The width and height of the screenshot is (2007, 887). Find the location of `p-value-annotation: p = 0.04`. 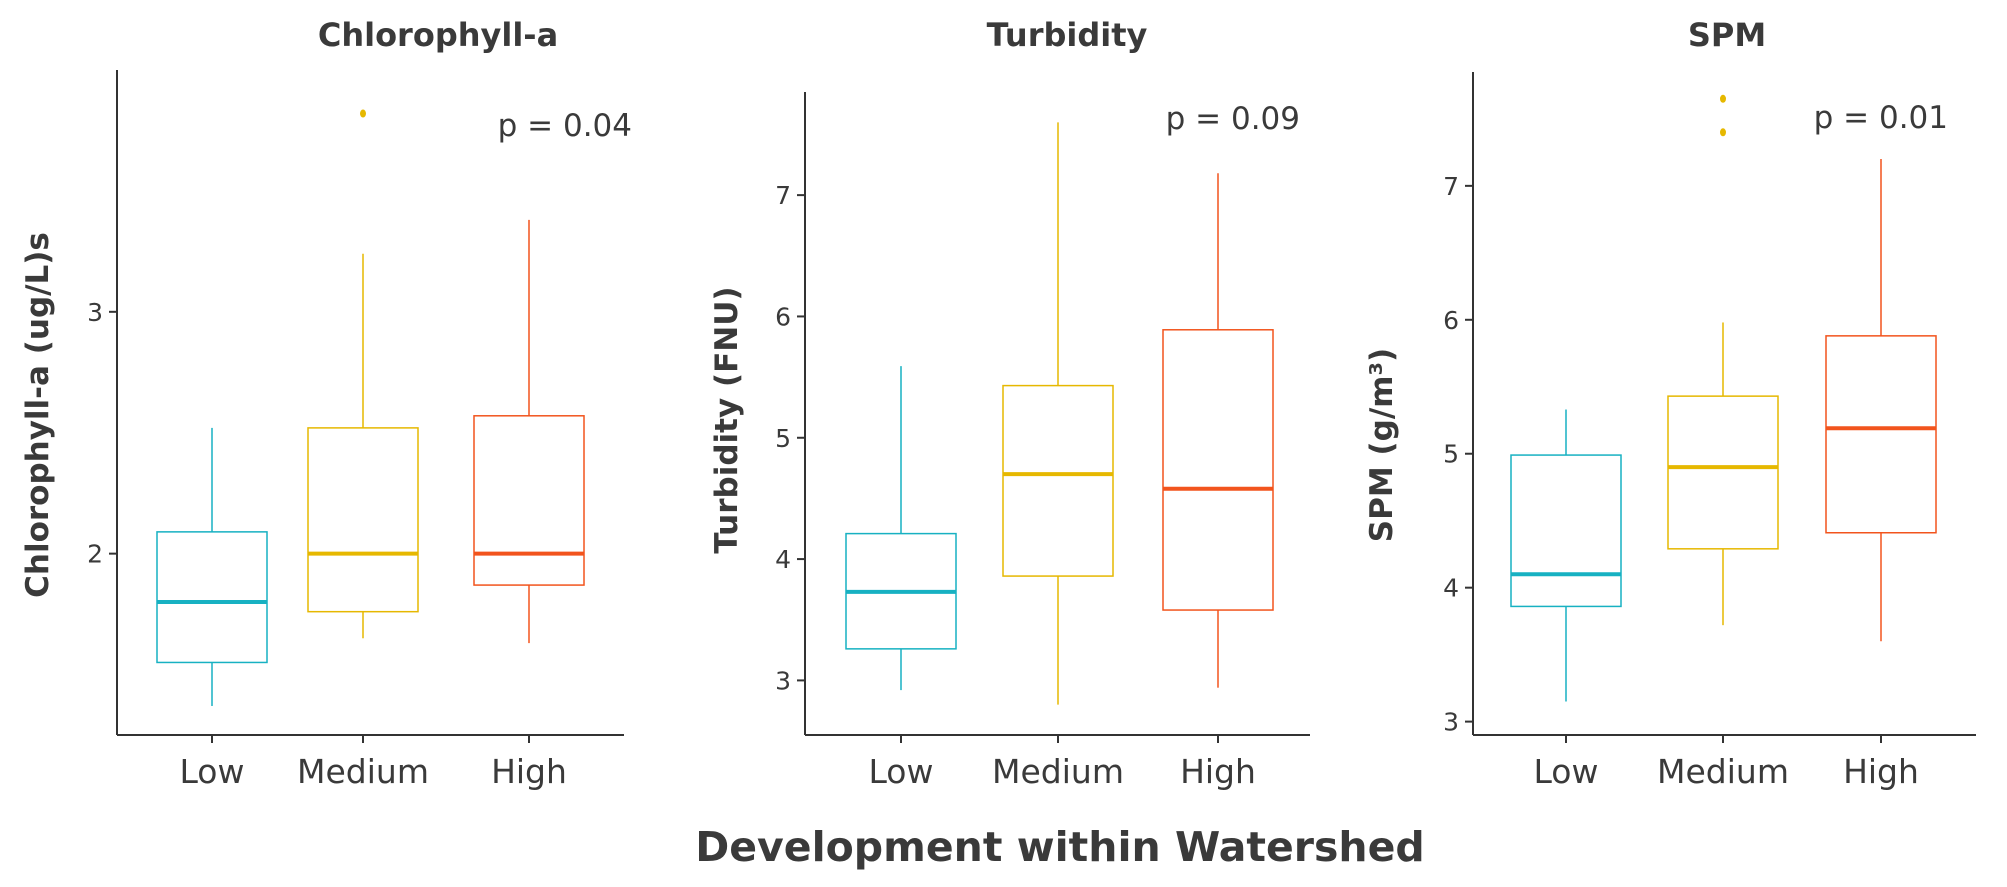

p-value-annotation: p = 0.04 is located at coordinates (565, 126).